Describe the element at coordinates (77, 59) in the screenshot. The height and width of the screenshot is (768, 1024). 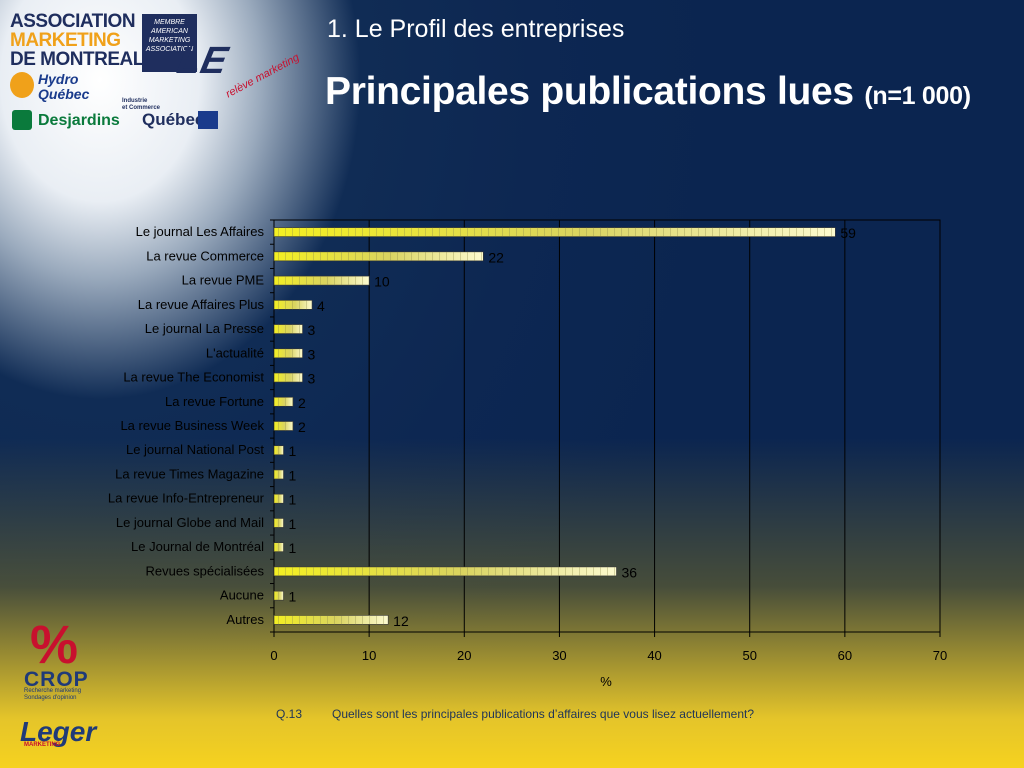
I see `logo-line-3: DE MONTREAL` at that location.